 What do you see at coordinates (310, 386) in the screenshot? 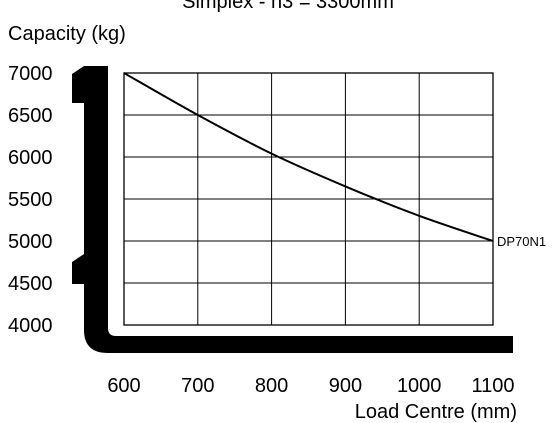
I see `x-tick-labels: 600 700 800 900 1000 1100` at bounding box center [310, 386].